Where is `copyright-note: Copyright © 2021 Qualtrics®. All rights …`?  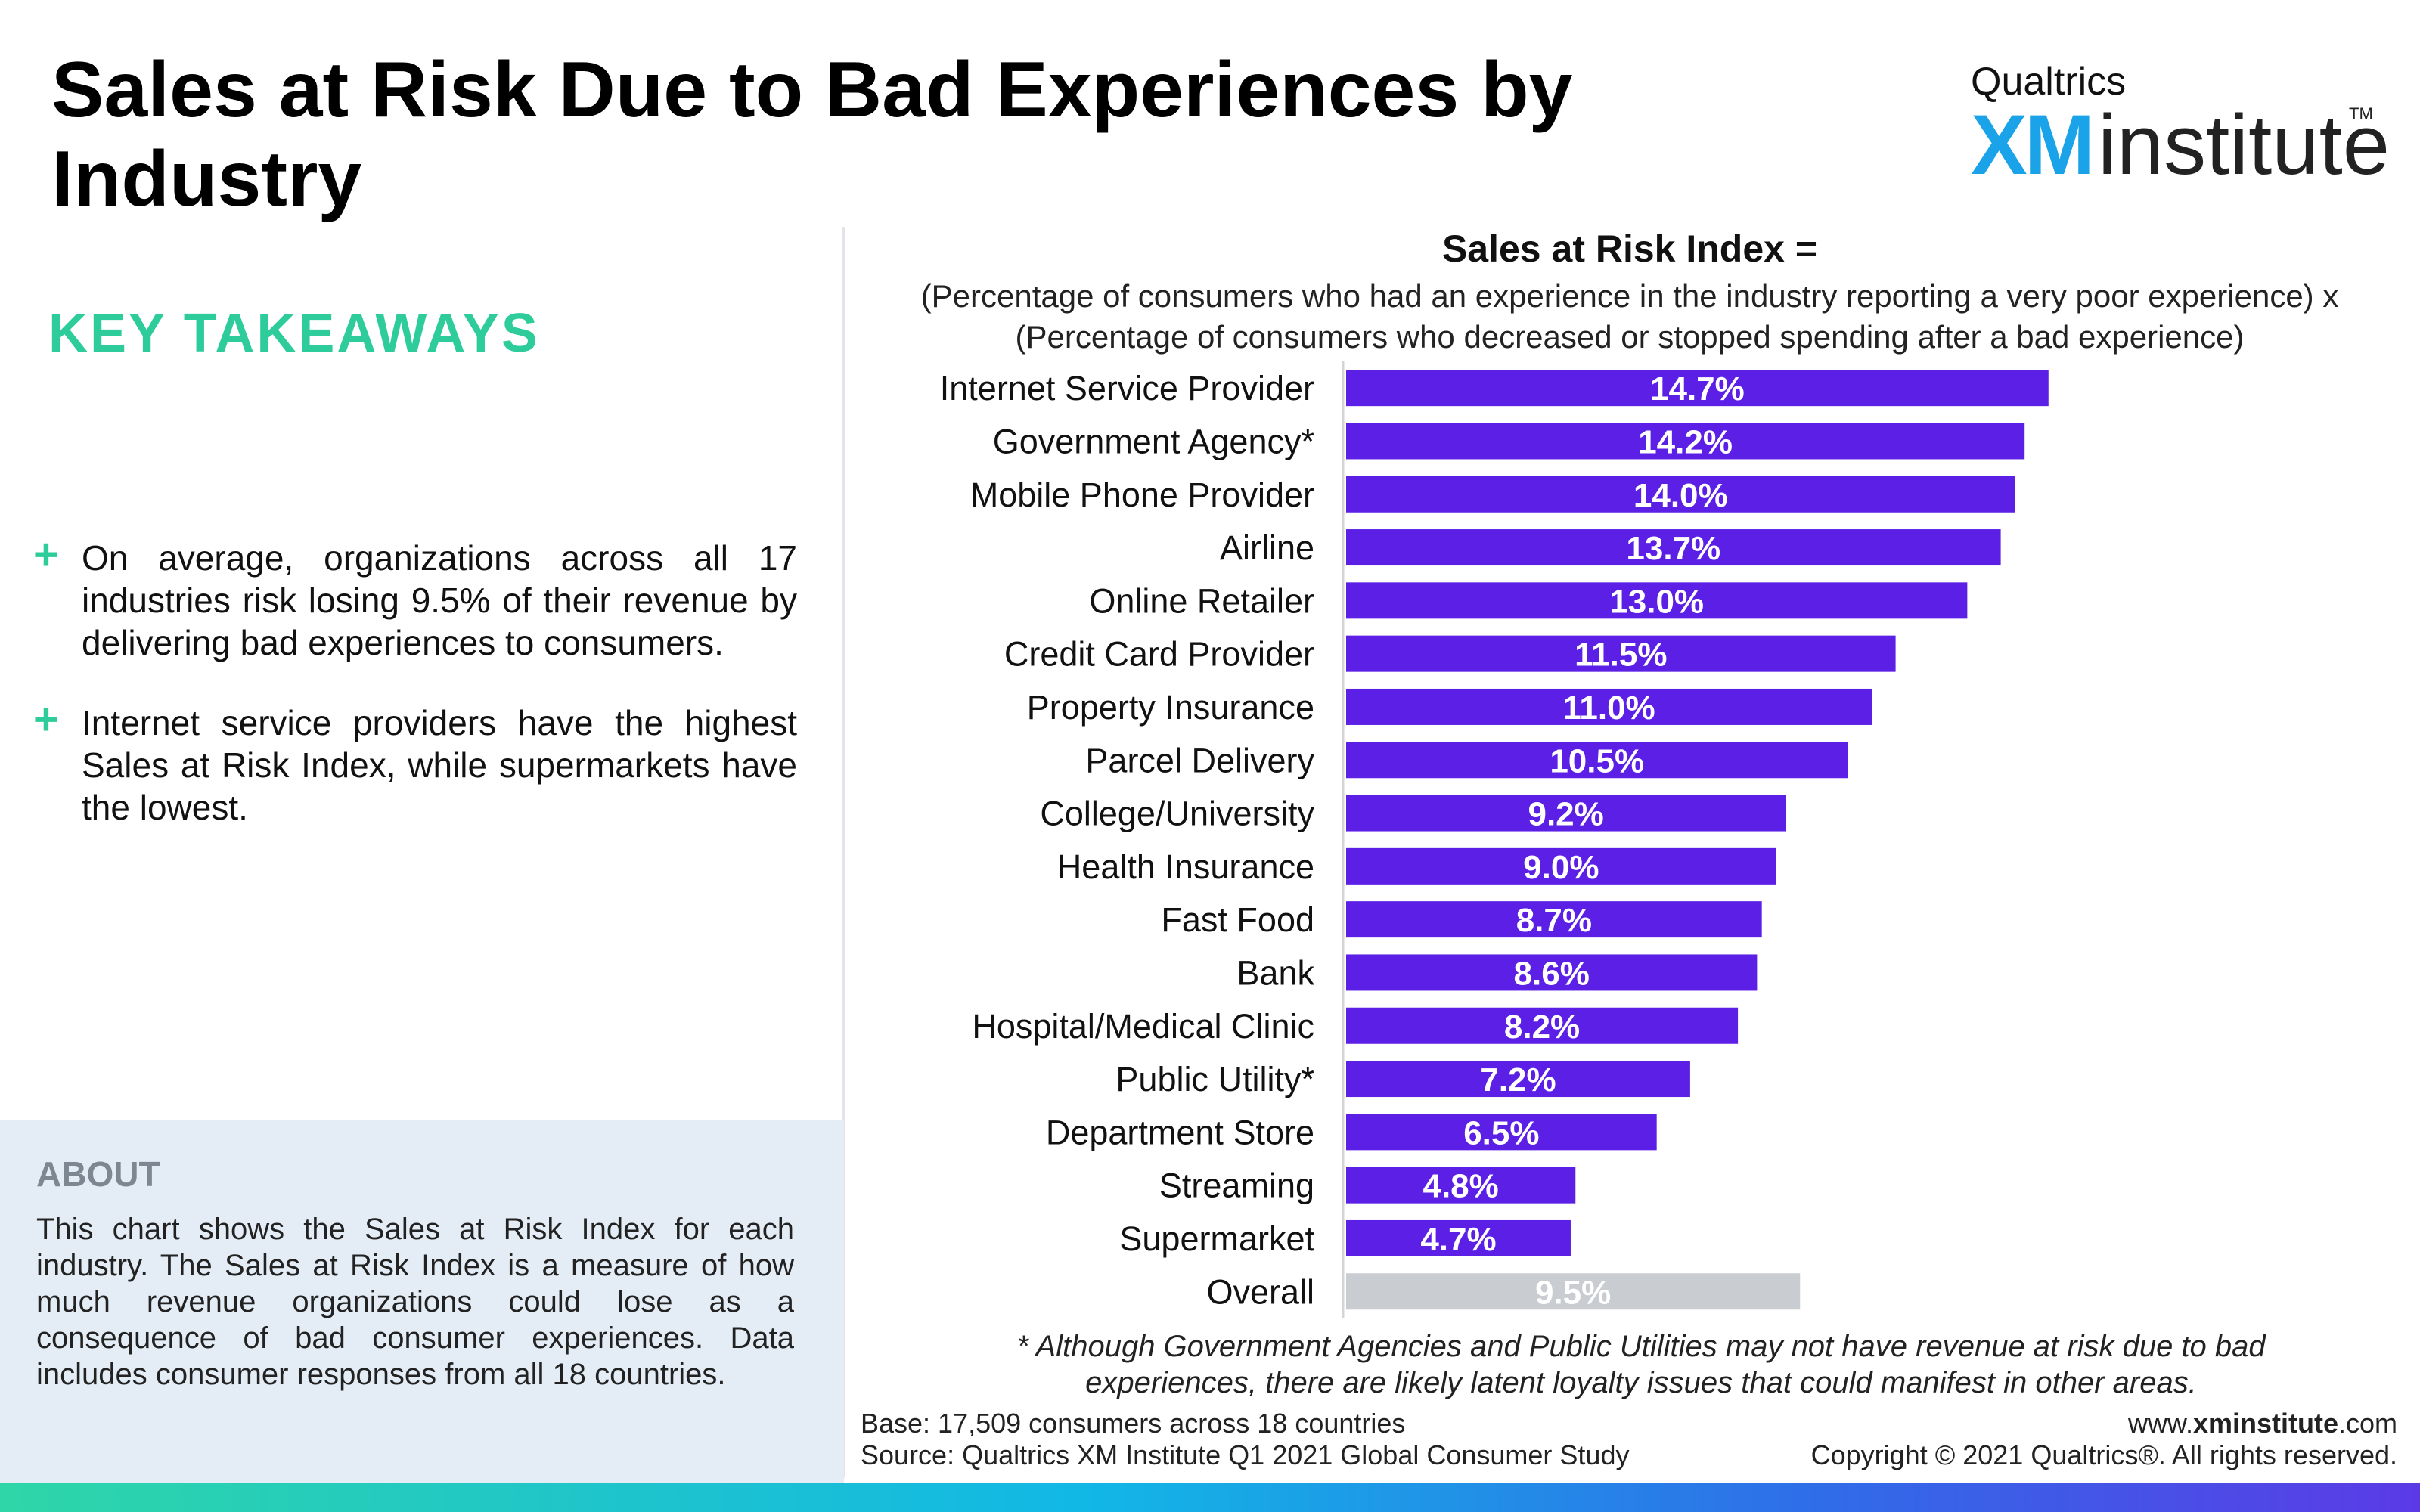
copyright-note: Copyright © 2021 Qualtrics®. All rights … is located at coordinates (2103, 1455).